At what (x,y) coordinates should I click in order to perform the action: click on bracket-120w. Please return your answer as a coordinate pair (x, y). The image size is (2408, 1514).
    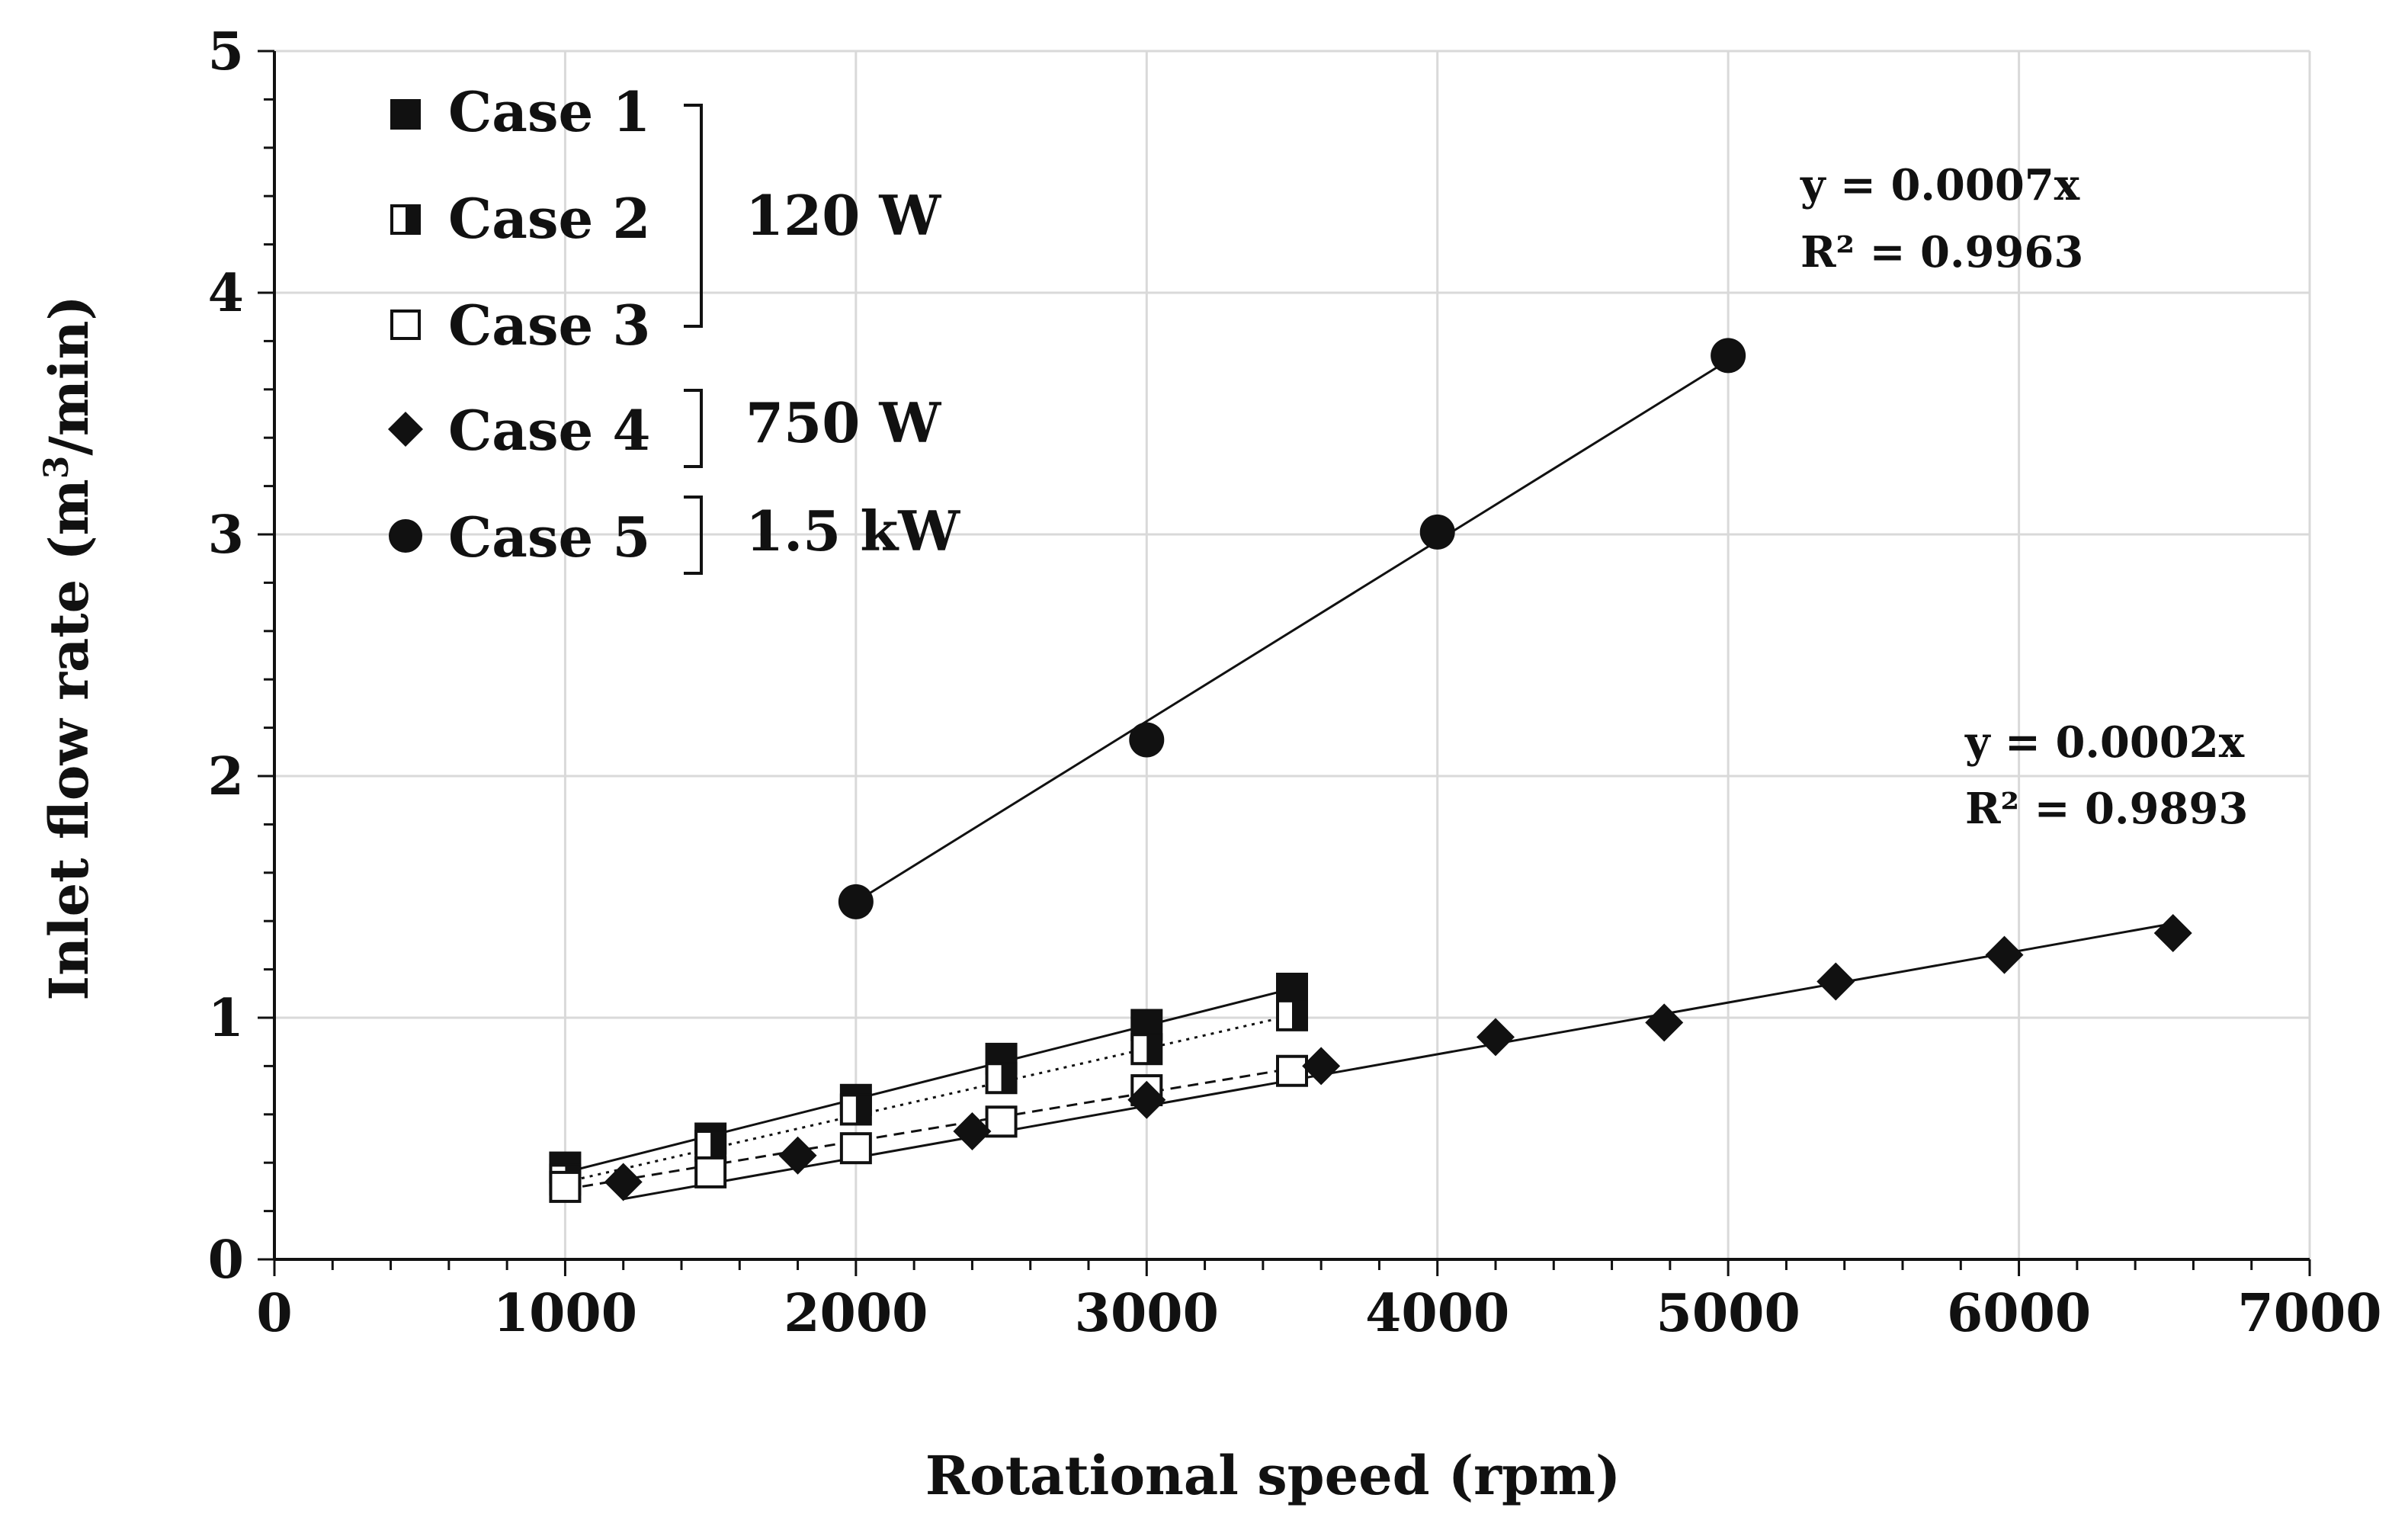
    Looking at the image, I should click on (693, 216).